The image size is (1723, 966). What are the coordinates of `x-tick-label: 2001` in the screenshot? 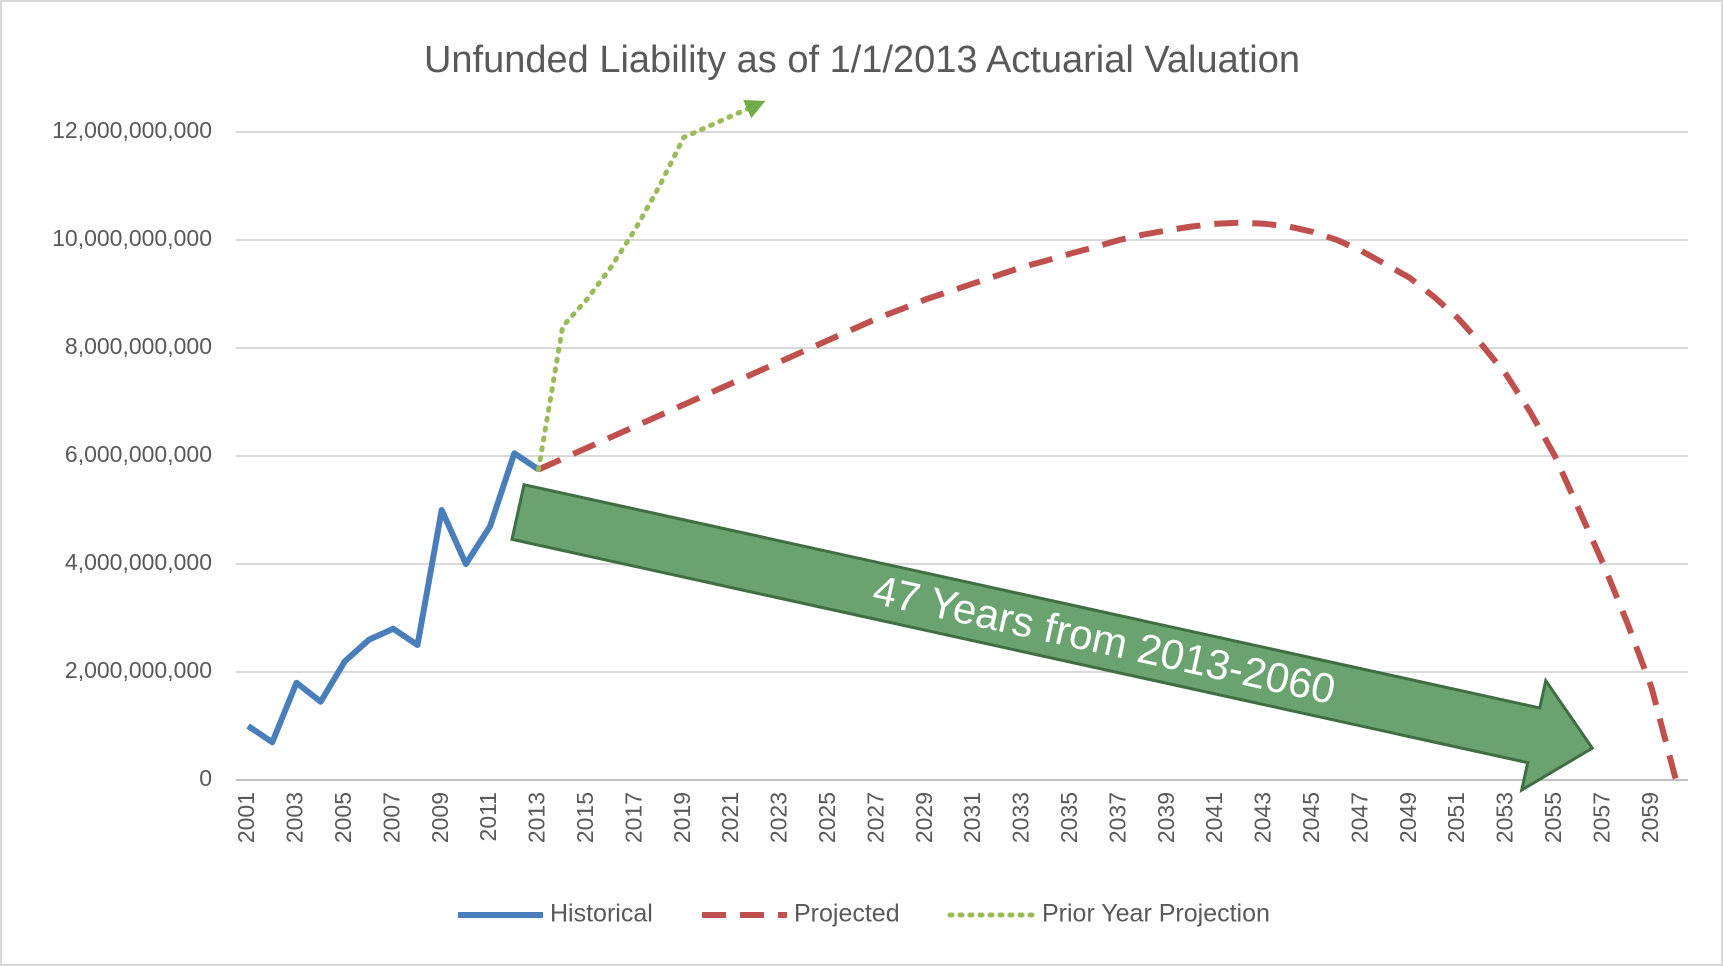 It's located at (246, 817).